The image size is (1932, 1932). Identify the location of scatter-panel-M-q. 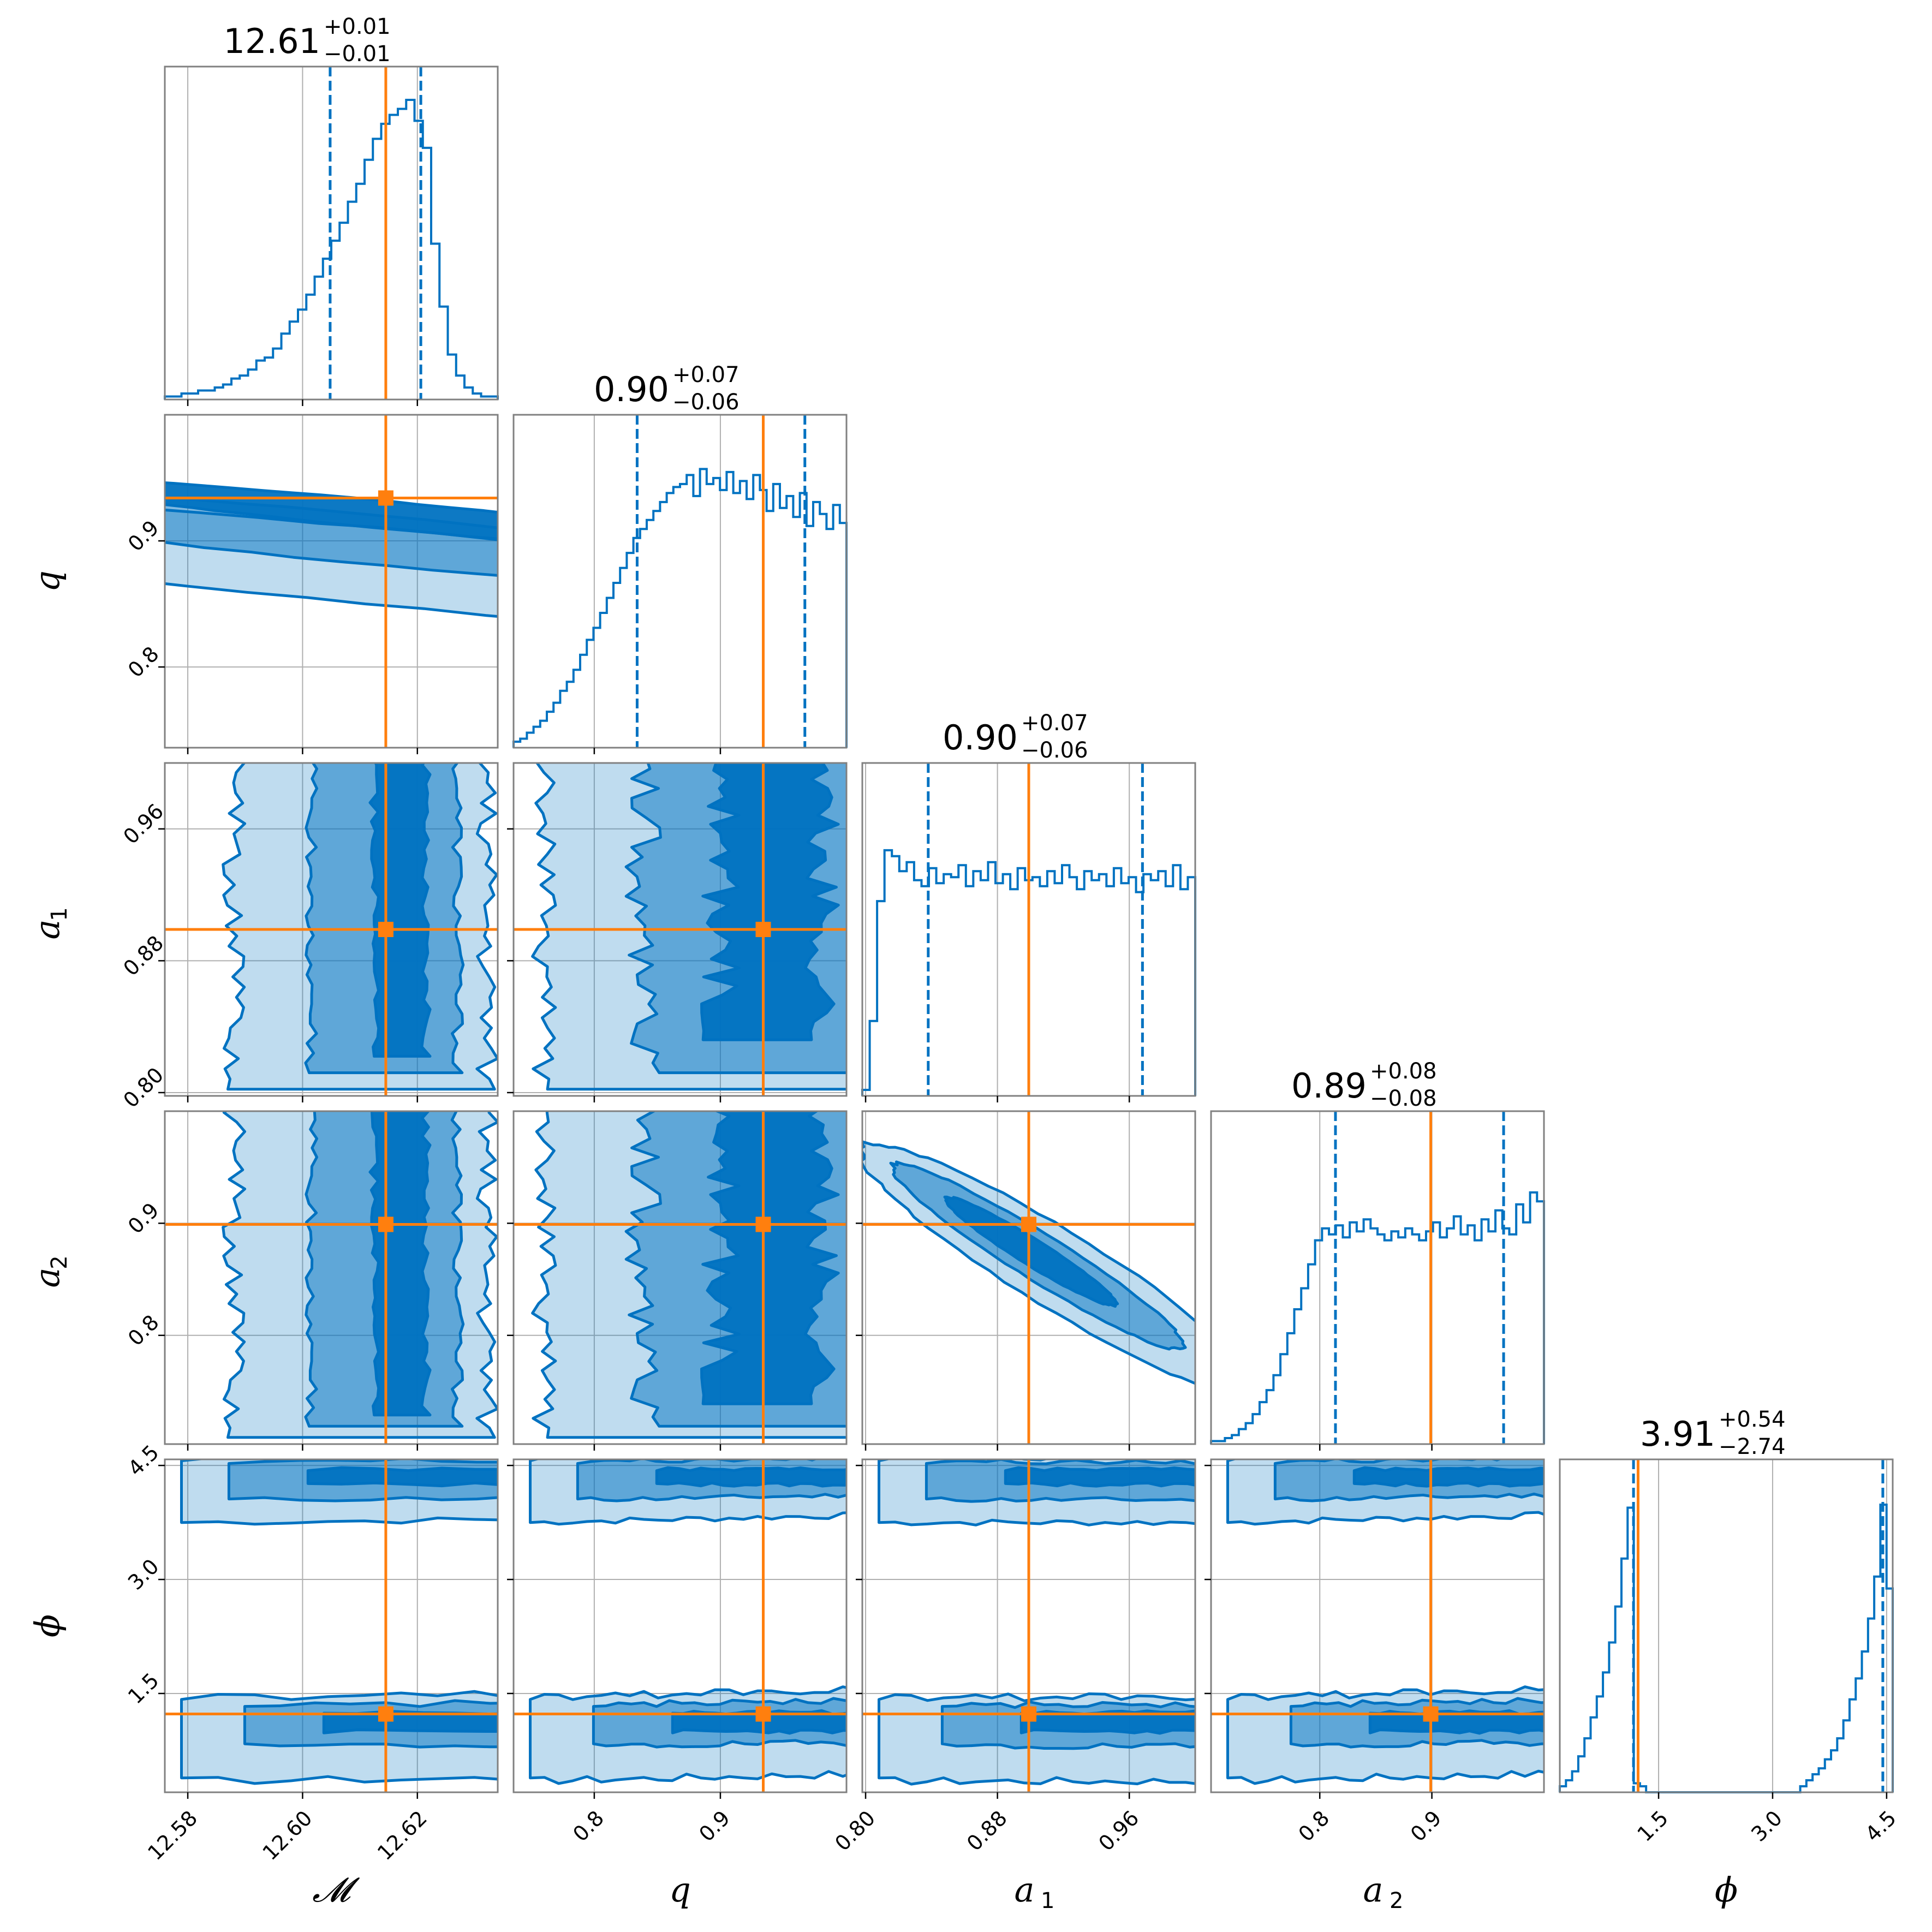
(328, 584).